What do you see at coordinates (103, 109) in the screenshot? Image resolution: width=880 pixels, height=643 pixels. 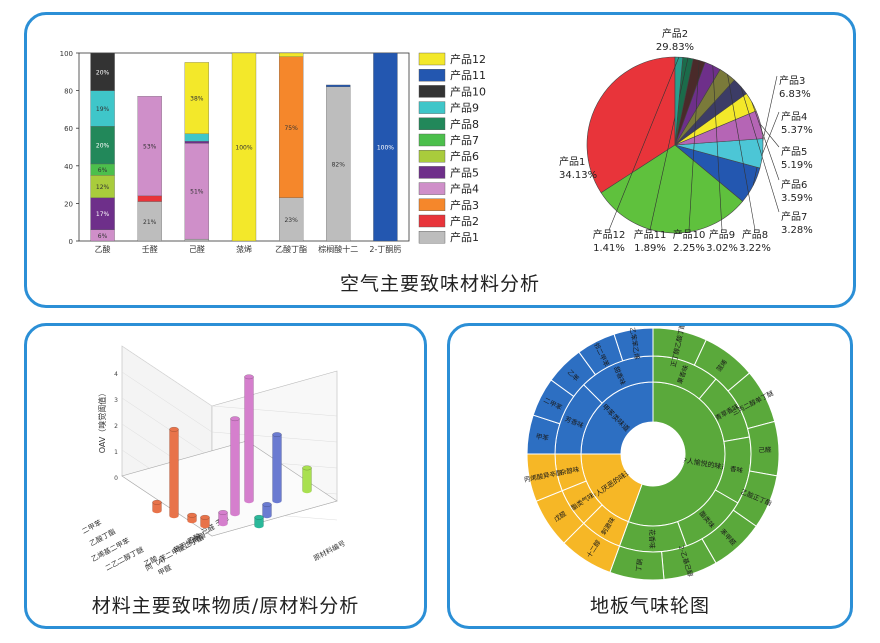 I see `data-label: 19%` at bounding box center [103, 109].